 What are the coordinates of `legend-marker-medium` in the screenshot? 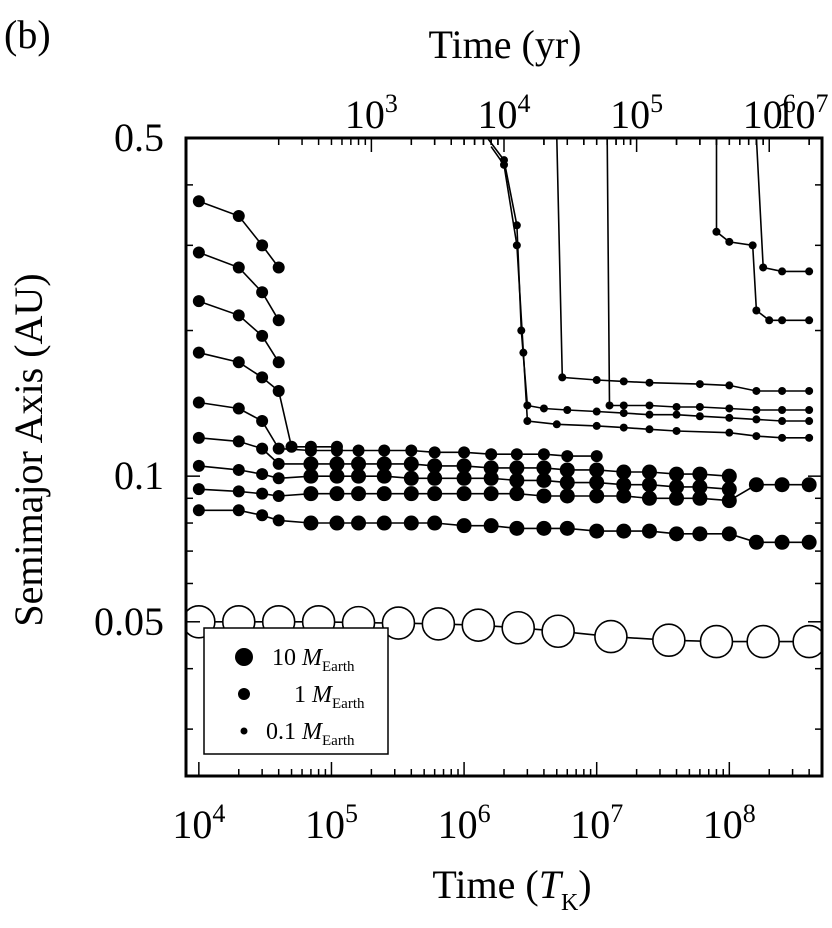 It's located at (244, 694).